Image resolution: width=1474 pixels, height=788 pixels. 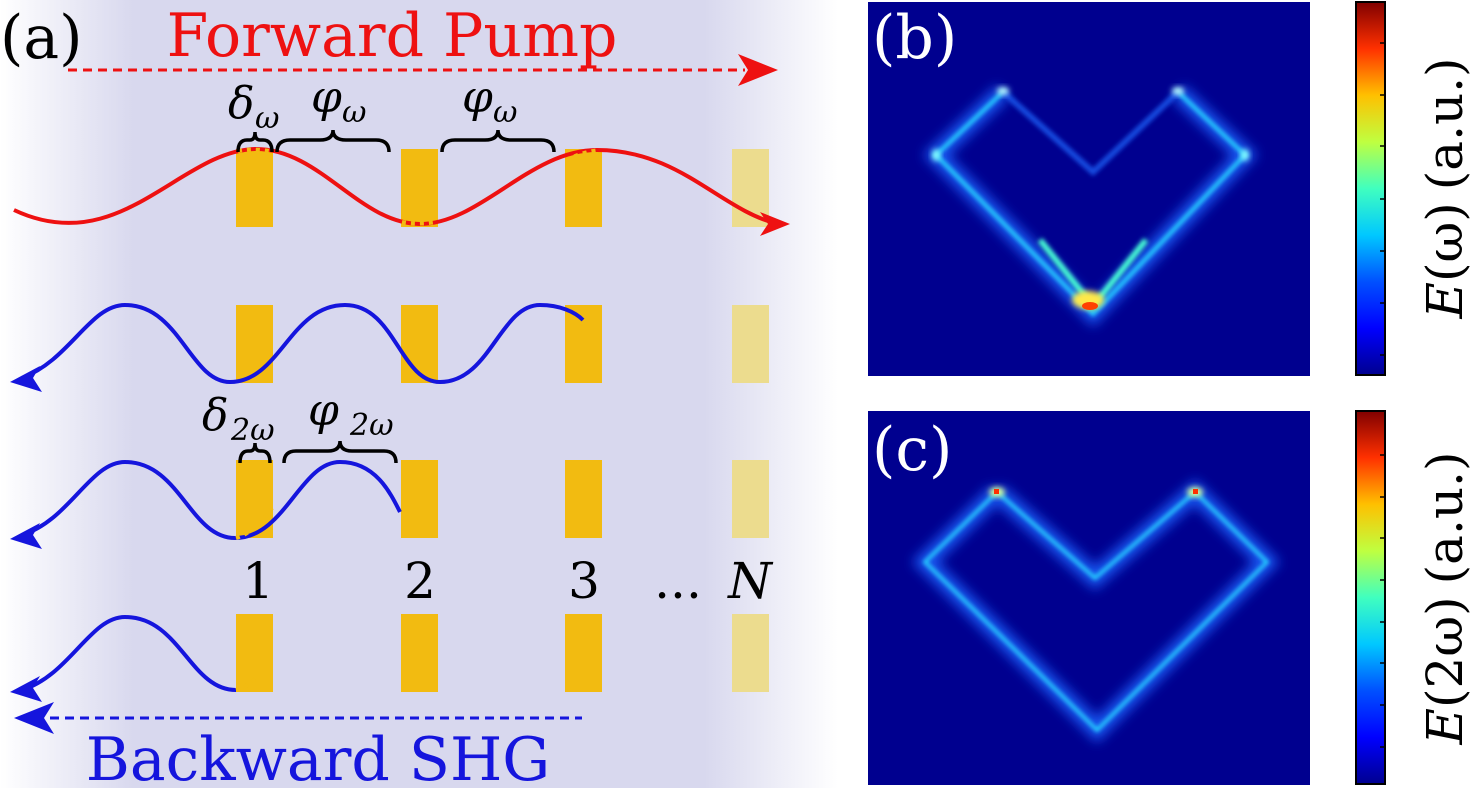 What do you see at coordinates (26, 379) in the screenshot?
I see `shg-wave-row-2-arrowhead` at bounding box center [26, 379].